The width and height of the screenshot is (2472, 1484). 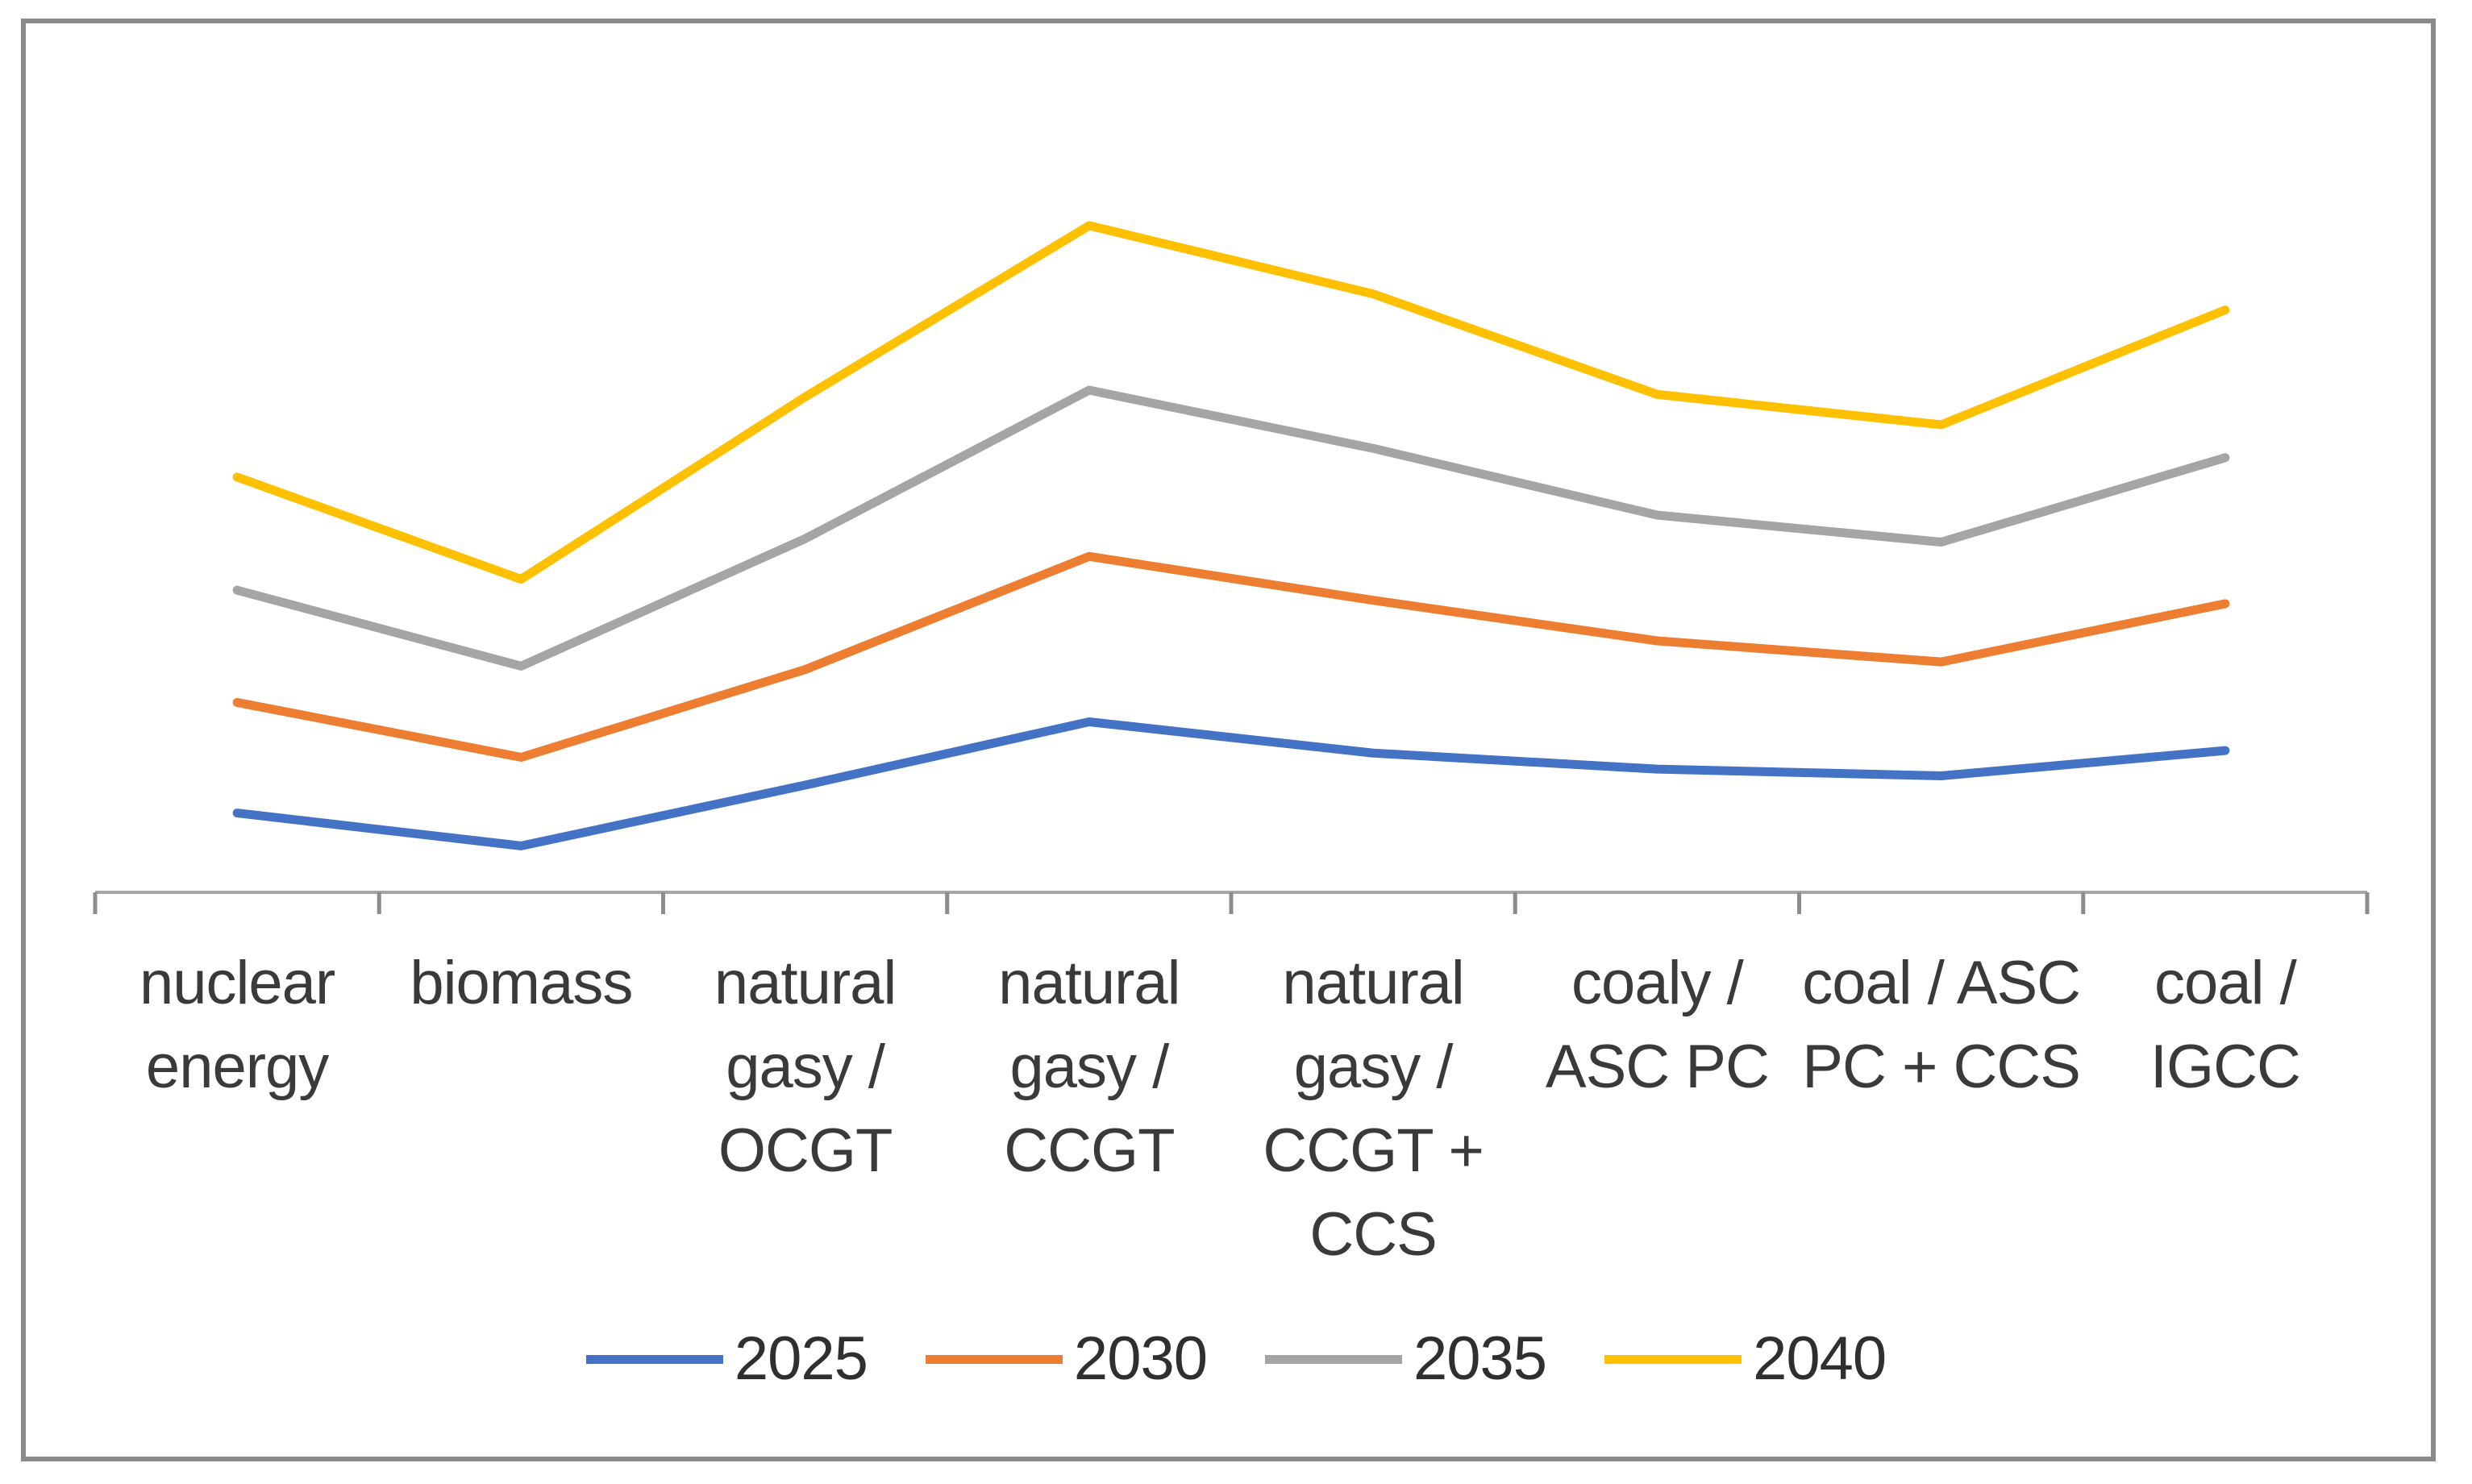 I want to click on x-axis-label: natural gasy / OCGT, so click(x=805, y=1067).